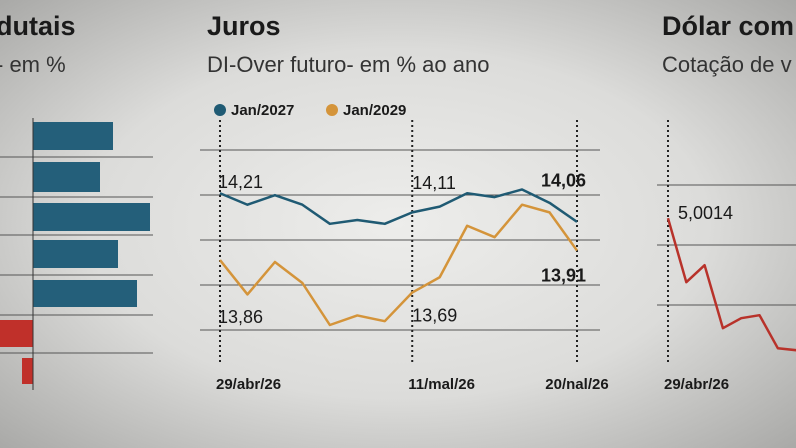  What do you see at coordinates (240, 317) in the screenshot?
I see `value-label: 13,86` at bounding box center [240, 317].